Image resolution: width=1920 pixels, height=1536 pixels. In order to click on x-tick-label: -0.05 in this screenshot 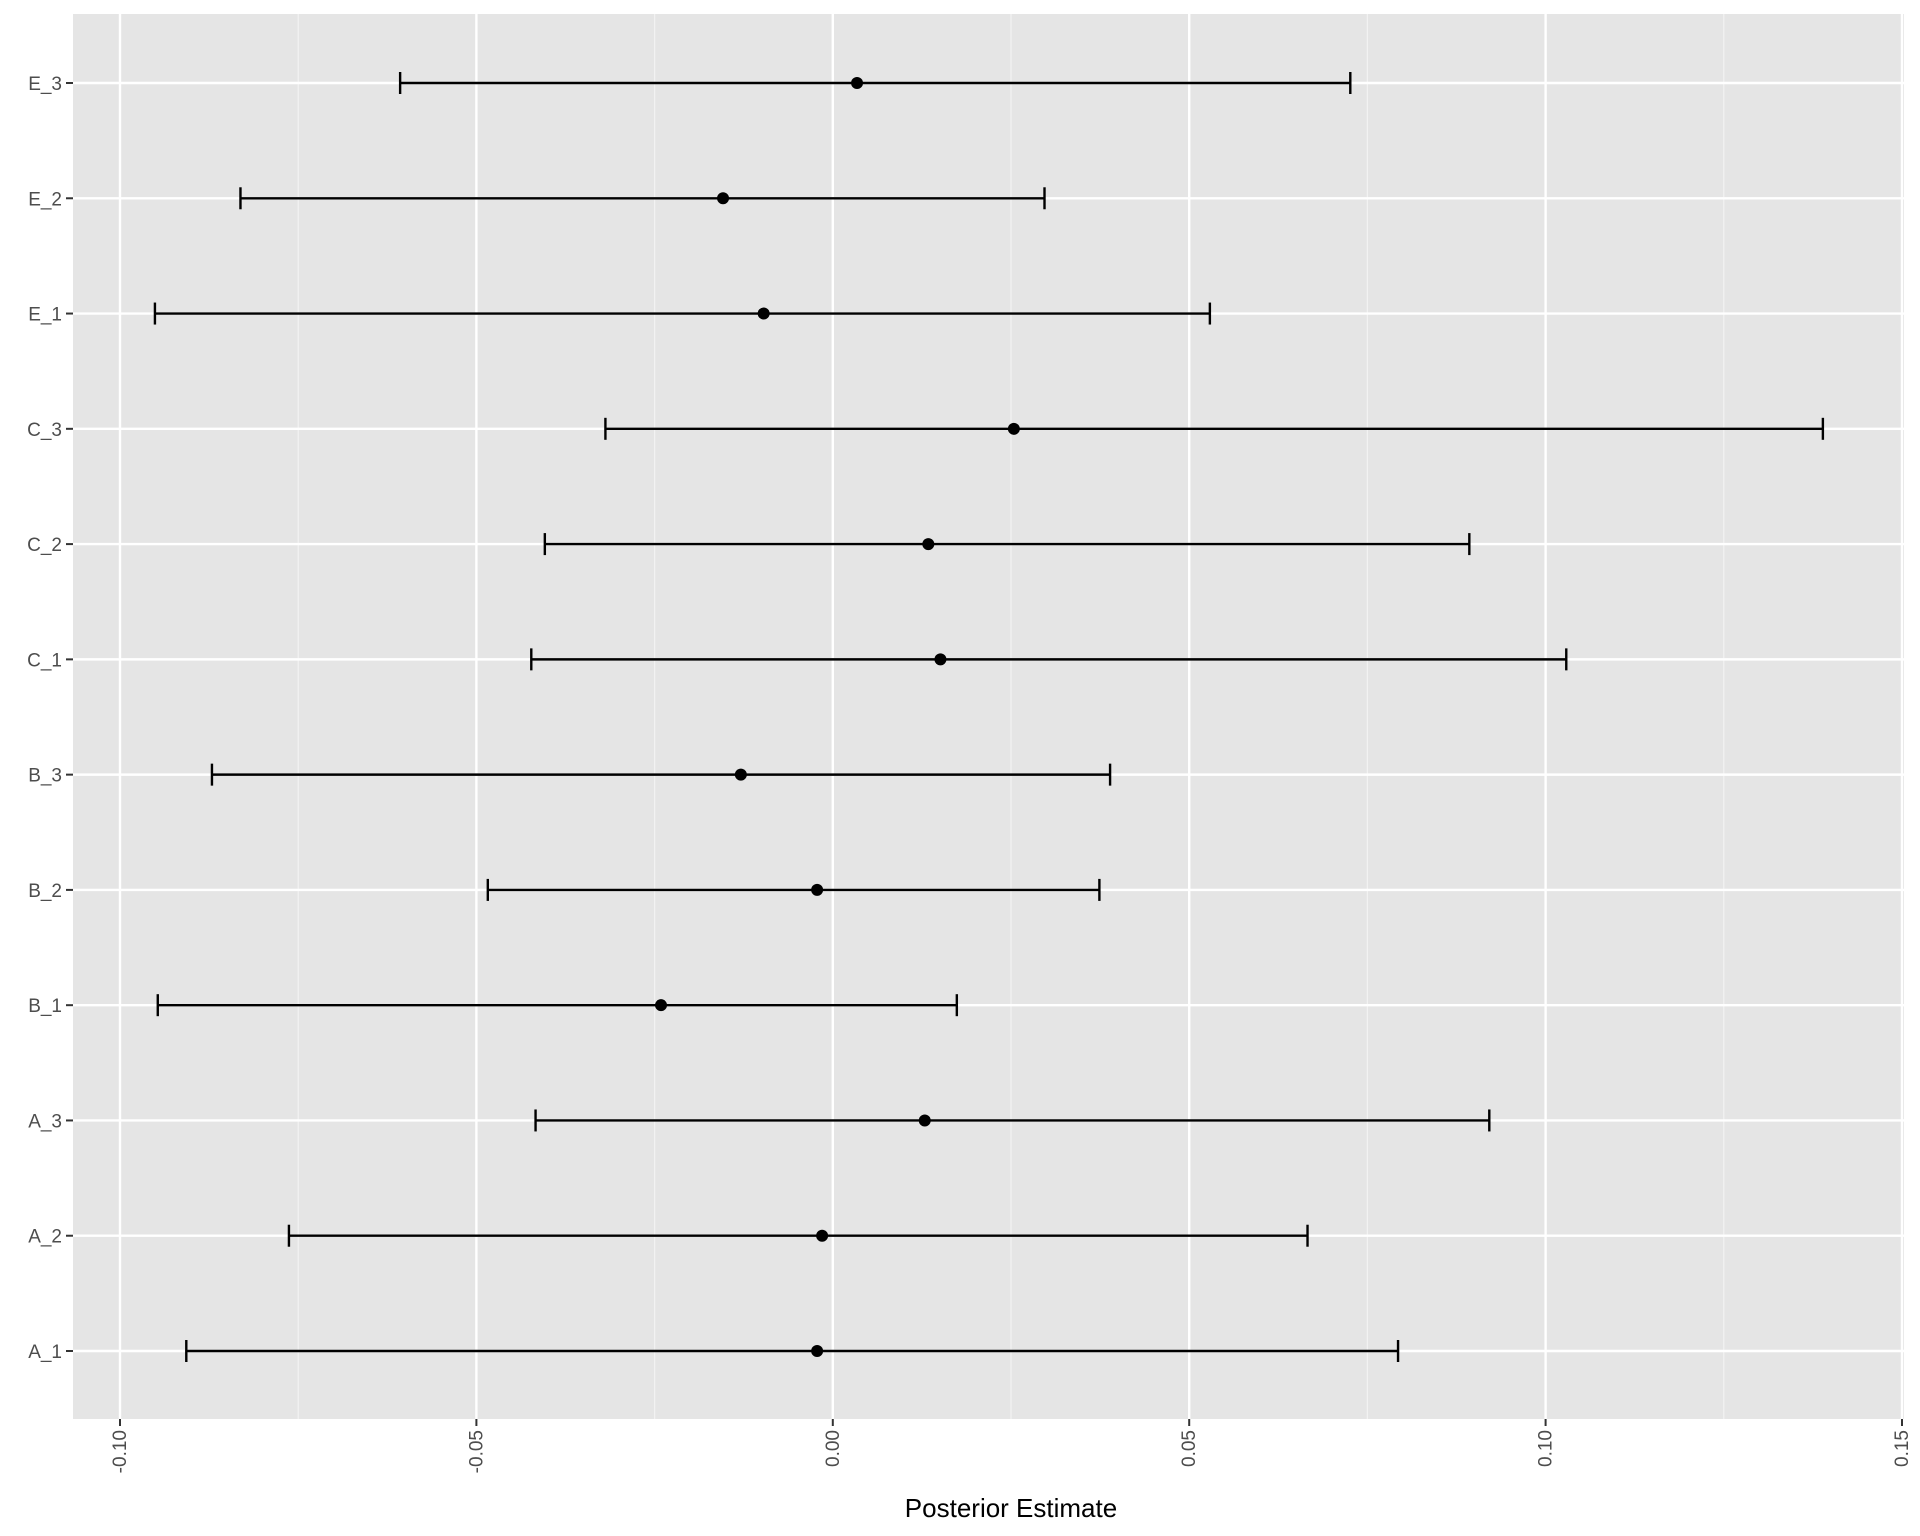, I will do `click(476, 1451)`.